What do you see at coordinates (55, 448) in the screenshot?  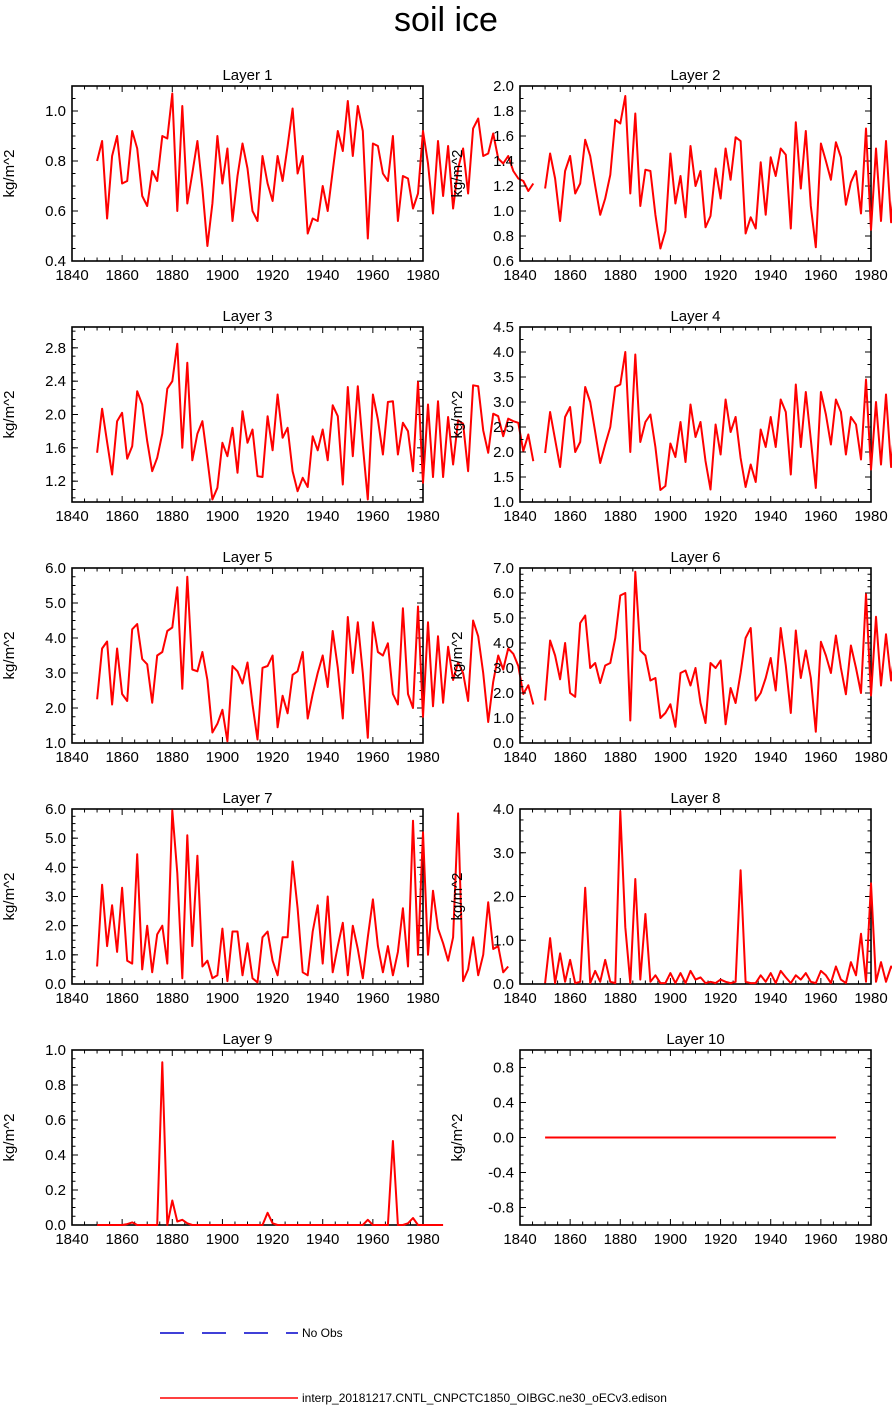 I see `y-tick-label: 1.6` at bounding box center [55, 448].